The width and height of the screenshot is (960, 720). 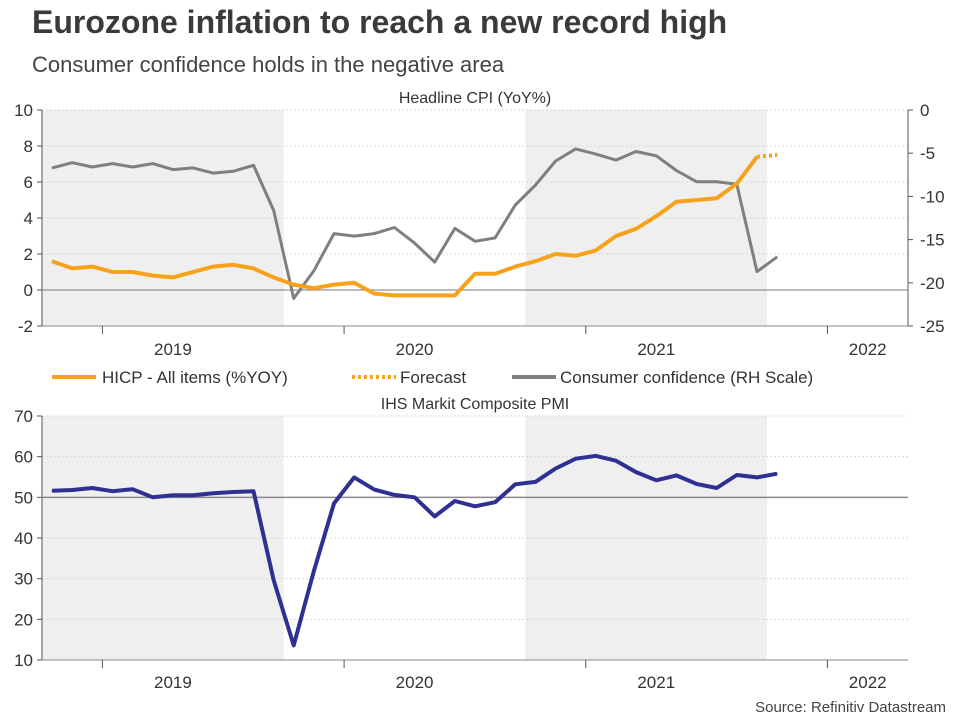 I want to click on x-year-label: 2022, so click(x=868, y=682).